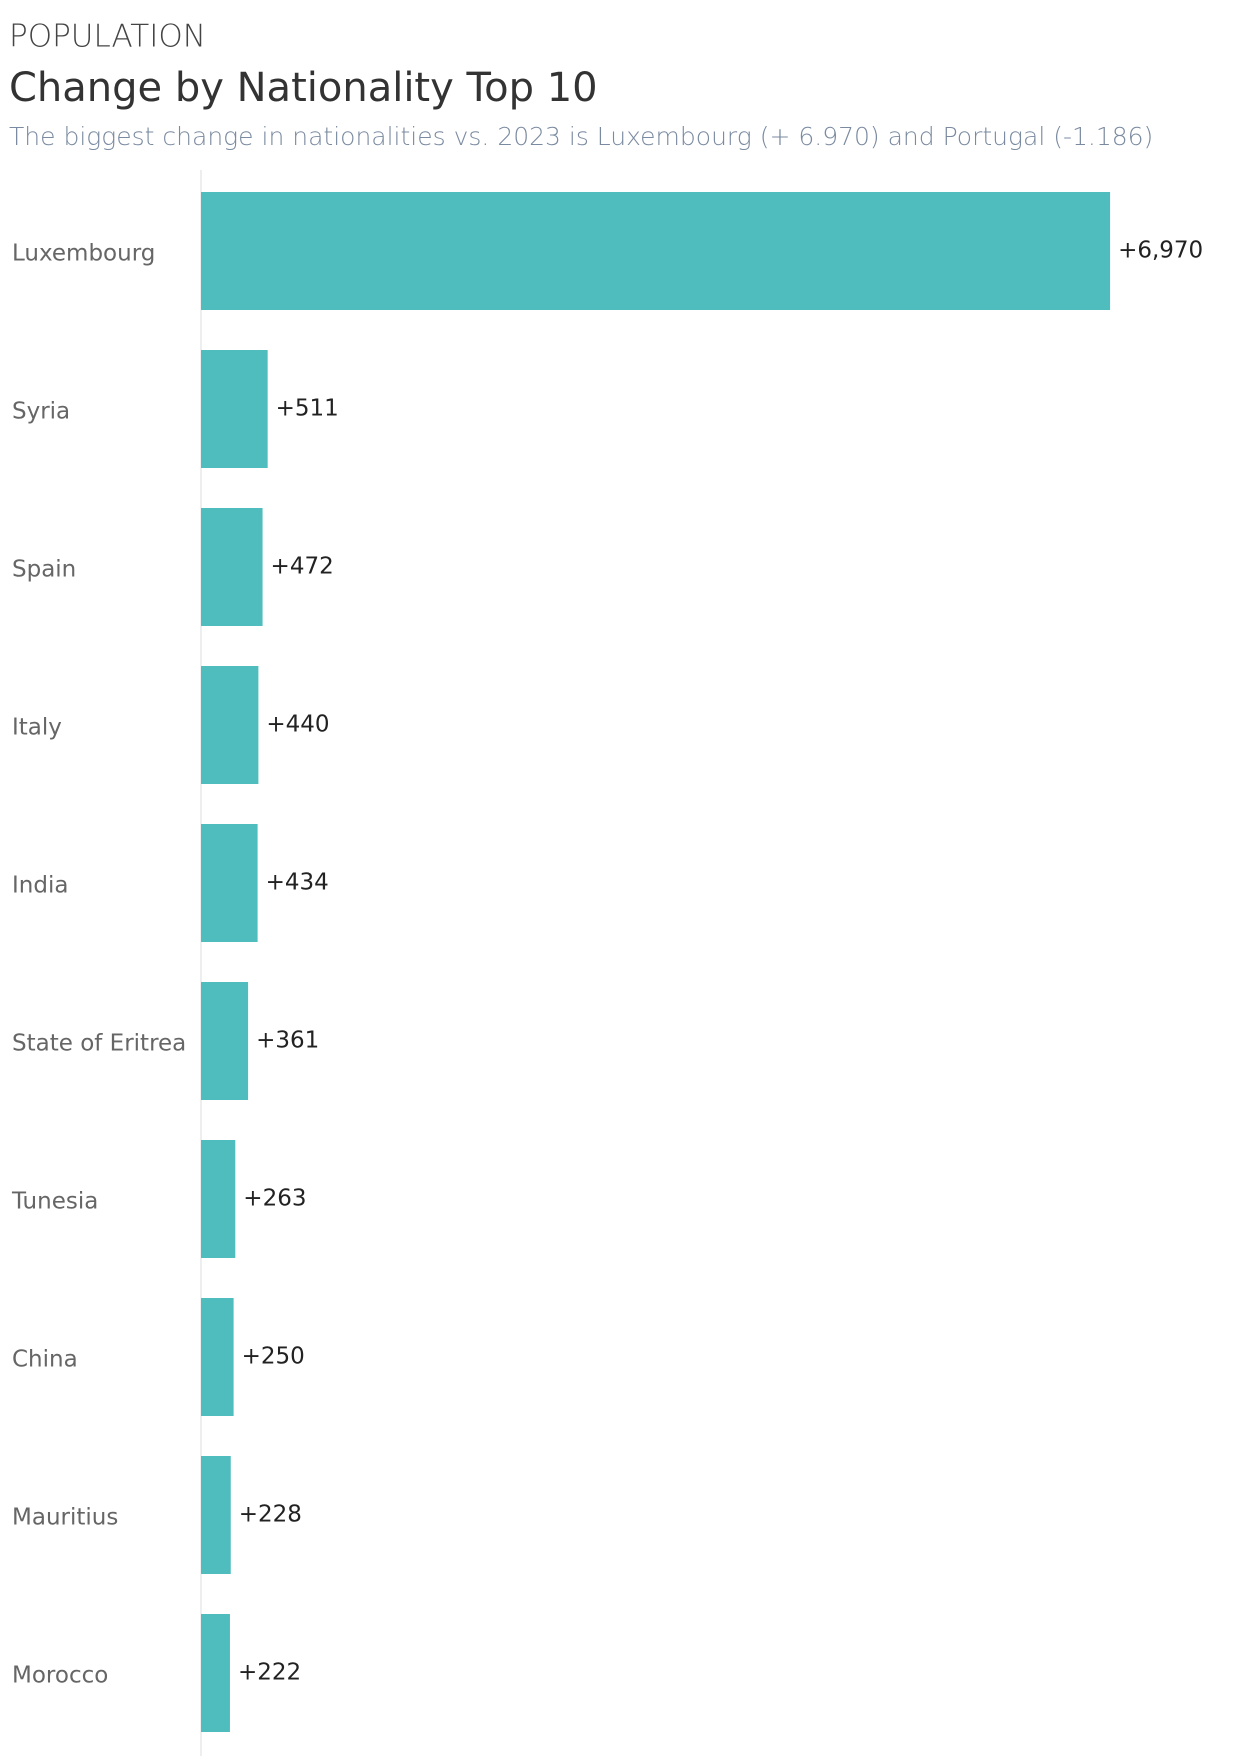  Describe the element at coordinates (297, 725) in the screenshot. I see `value-label: +440` at that location.